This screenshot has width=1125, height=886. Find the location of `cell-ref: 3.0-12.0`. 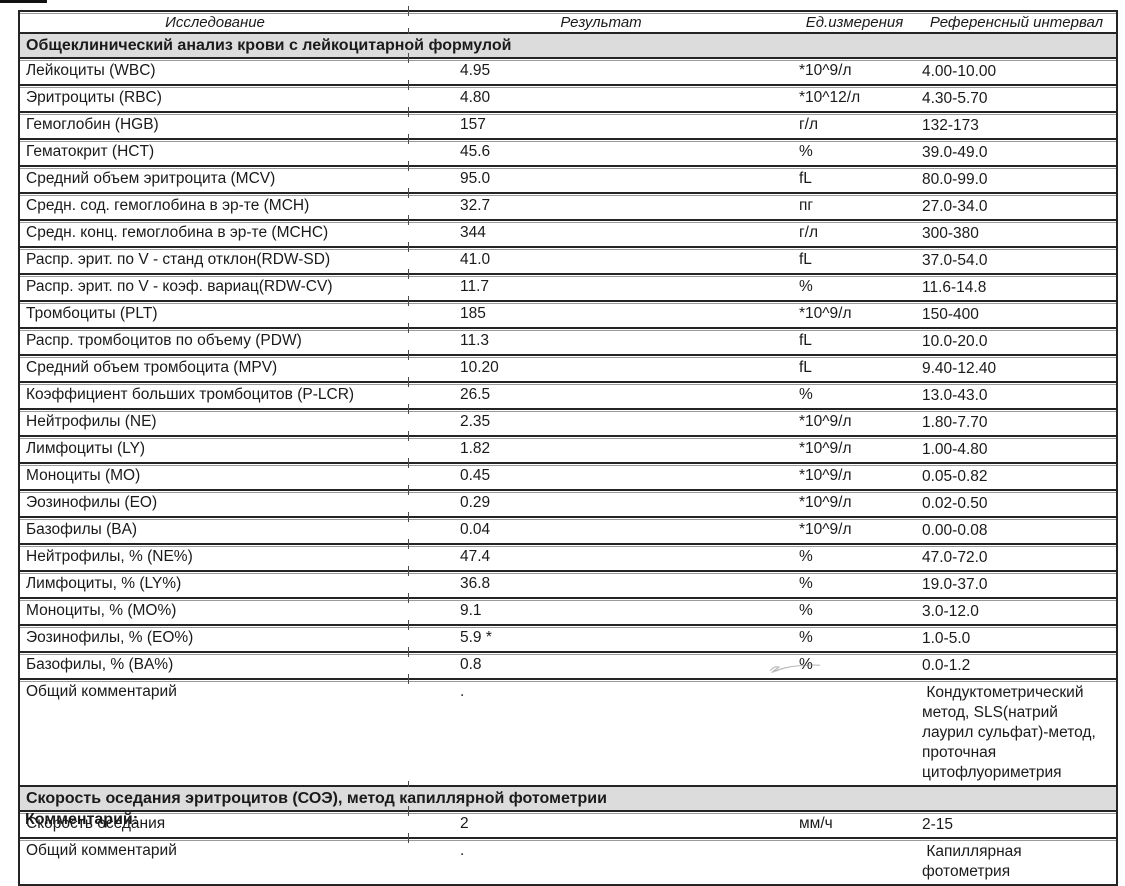

cell-ref: 3.0-12.0 is located at coordinates (950, 611).